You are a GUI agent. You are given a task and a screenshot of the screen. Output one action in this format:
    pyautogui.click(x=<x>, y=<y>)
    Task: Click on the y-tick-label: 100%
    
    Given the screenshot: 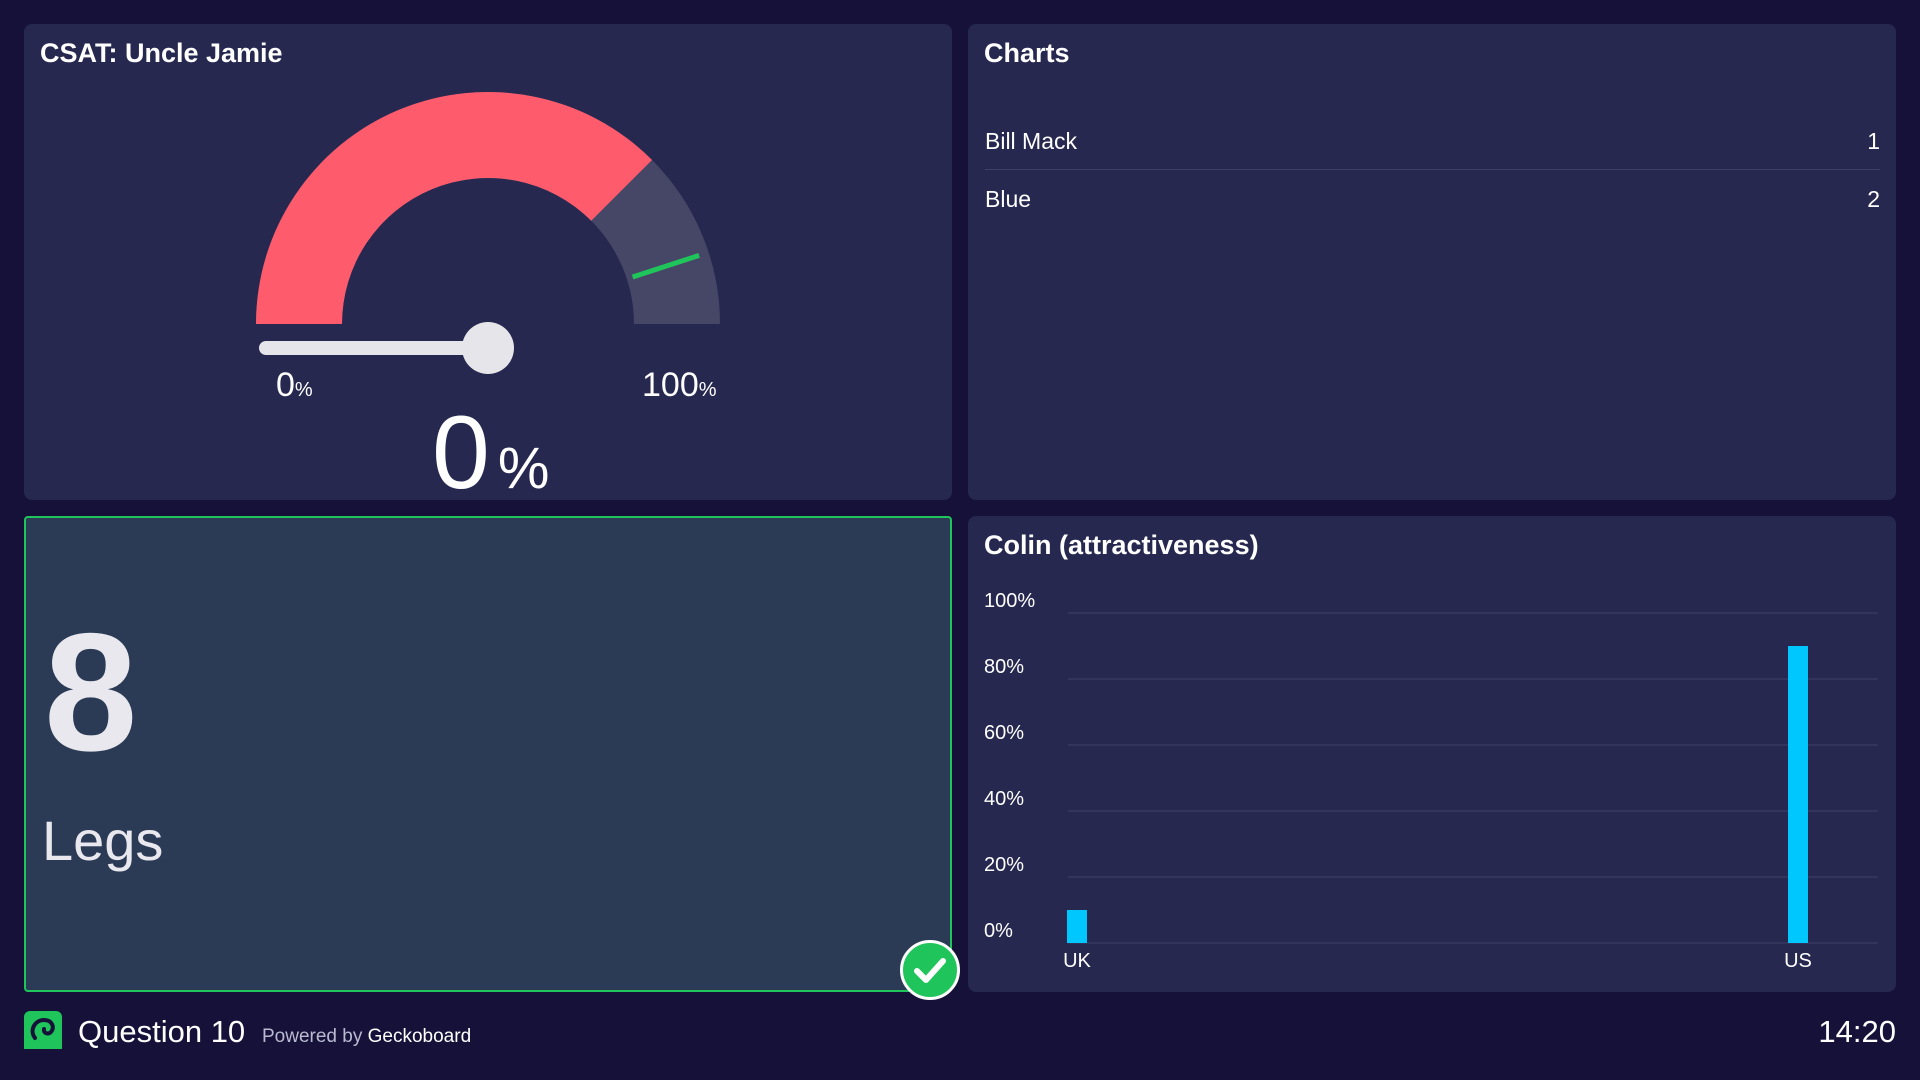 What is the action you would take?
    pyautogui.click(x=1009, y=601)
    